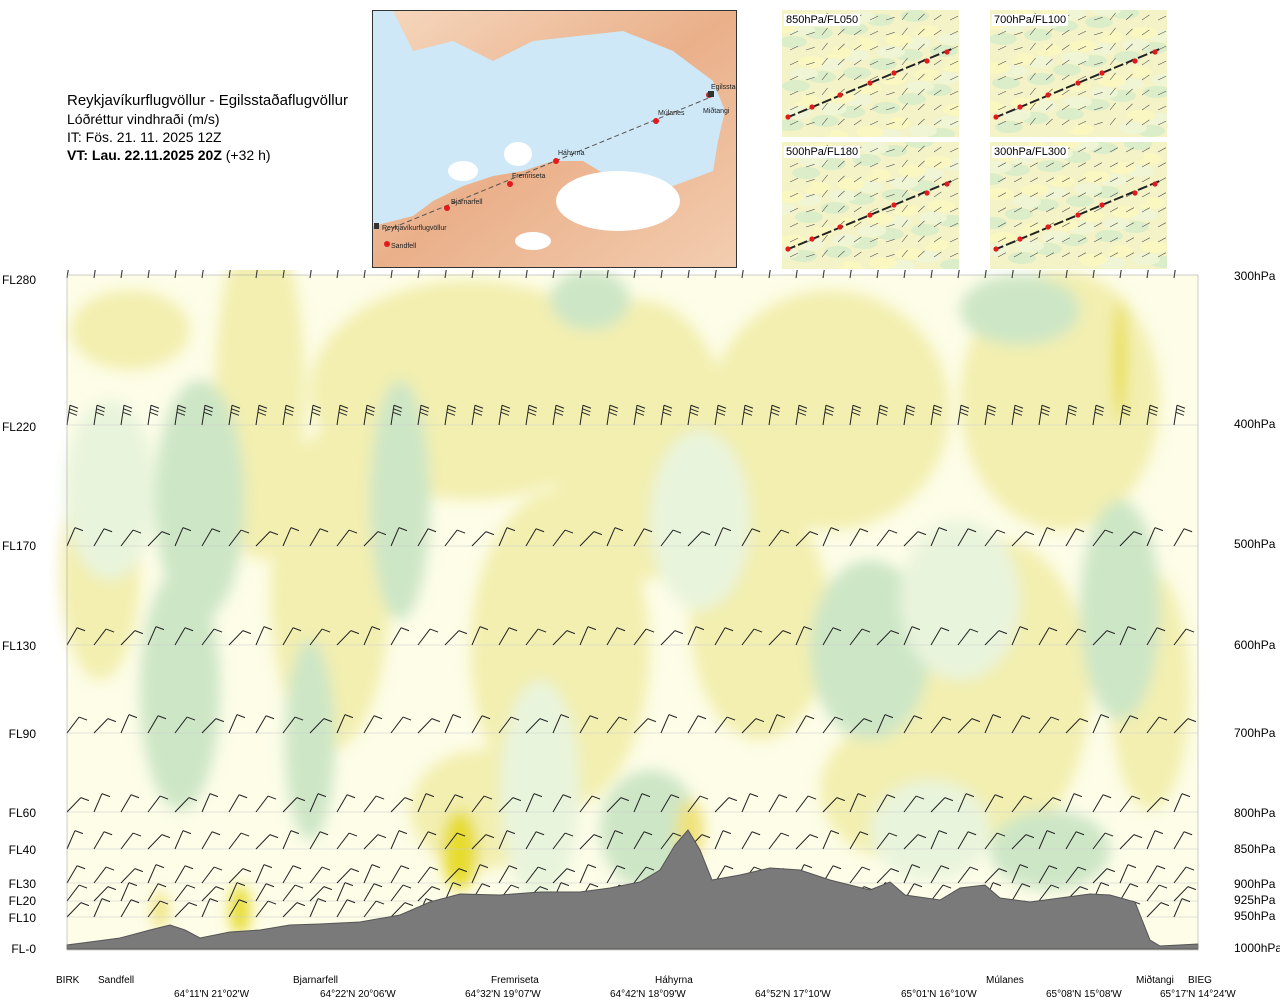  What do you see at coordinates (671, 113) in the screenshot?
I see `route-point-label: Múlanes` at bounding box center [671, 113].